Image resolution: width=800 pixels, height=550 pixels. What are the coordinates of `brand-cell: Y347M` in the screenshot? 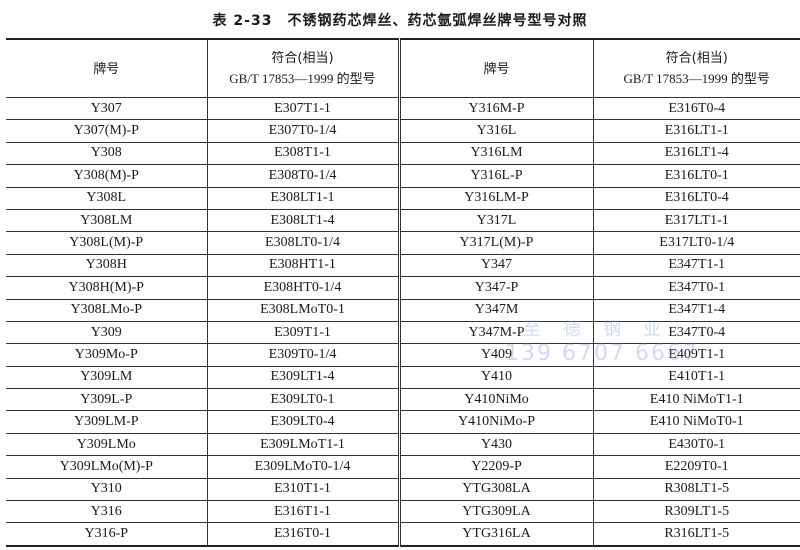 It's located at (496, 310).